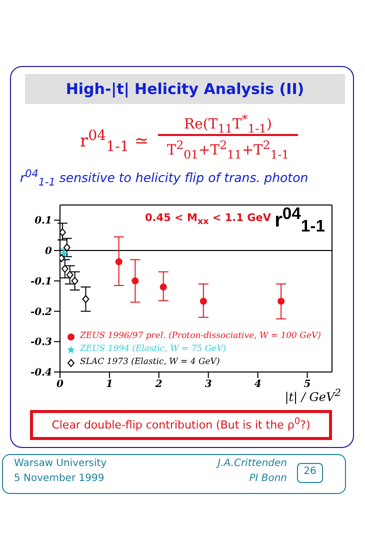 Image resolution: width=365 pixels, height=535 pixels. I want to click on text: Re(T$_{11}$T$^{*}$$_{1-1}$), so click(228, 124).